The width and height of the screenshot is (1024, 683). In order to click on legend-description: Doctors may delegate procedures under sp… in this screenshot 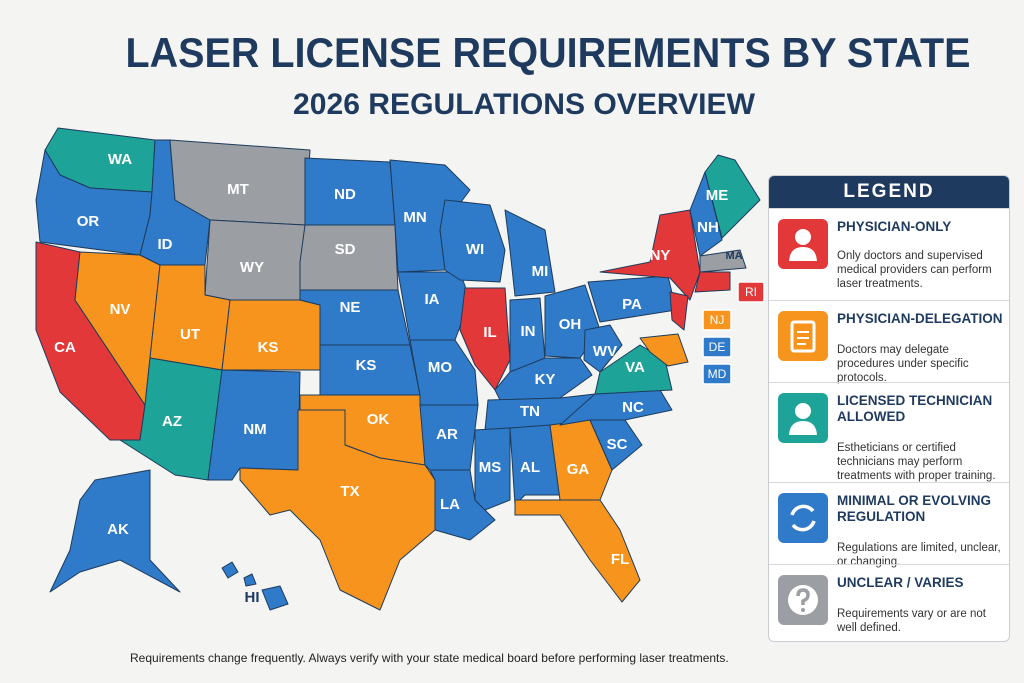, I will do `click(903, 364)`.